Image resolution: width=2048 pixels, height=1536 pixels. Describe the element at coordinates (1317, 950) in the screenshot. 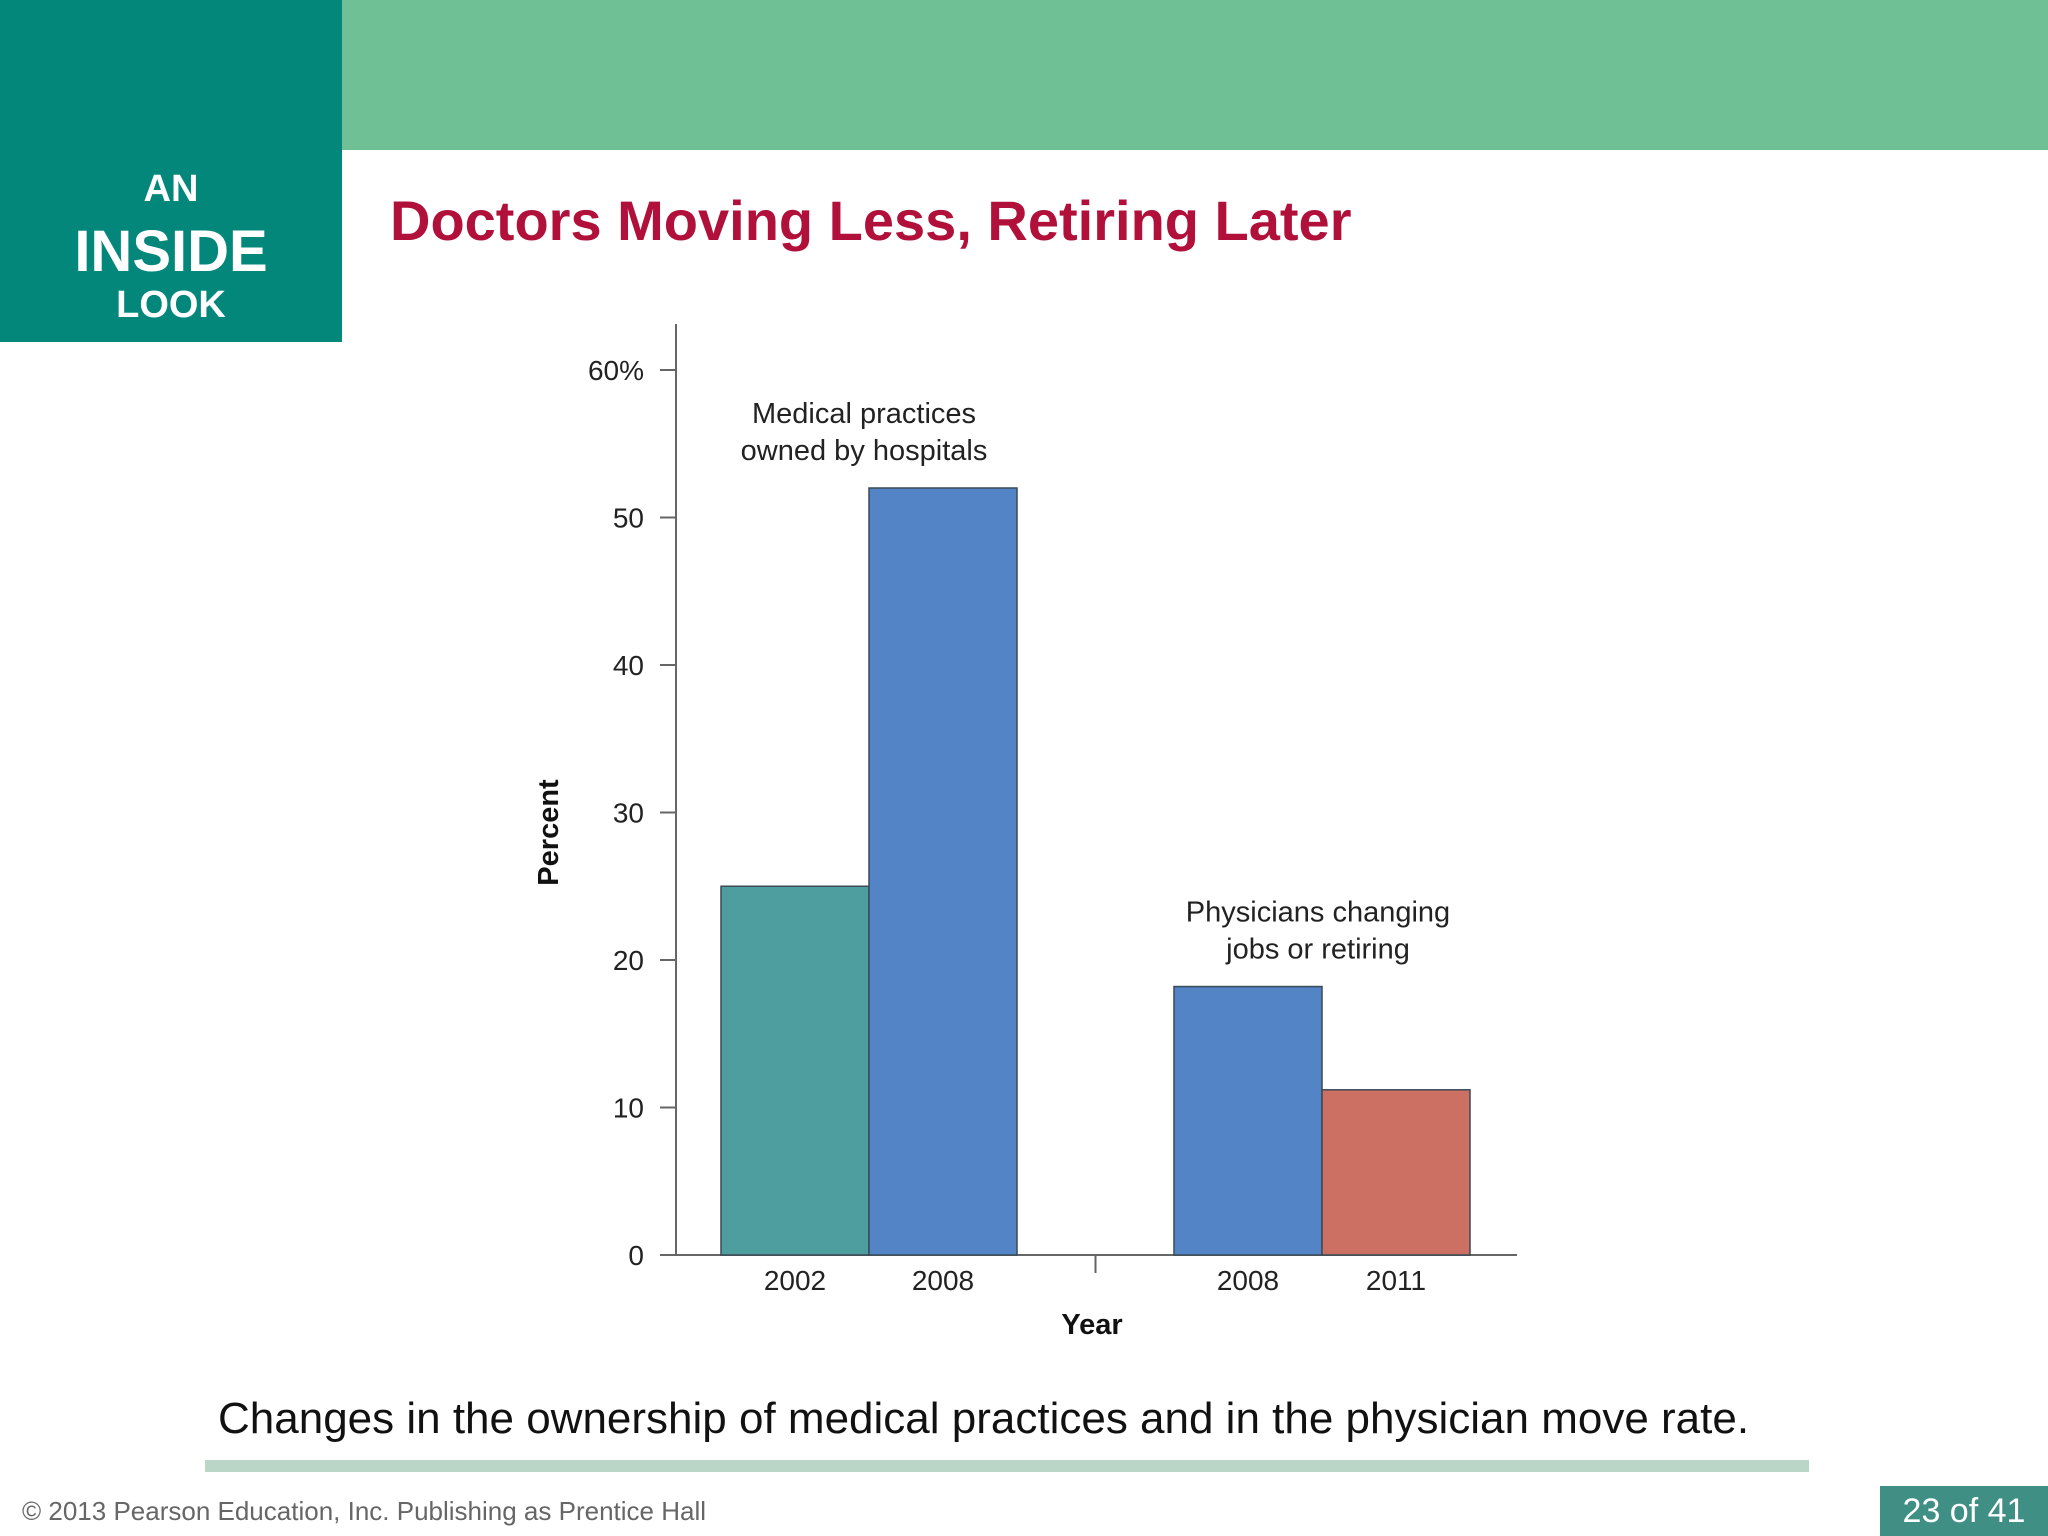

I see `group-annotation: jobs or retiring` at that location.